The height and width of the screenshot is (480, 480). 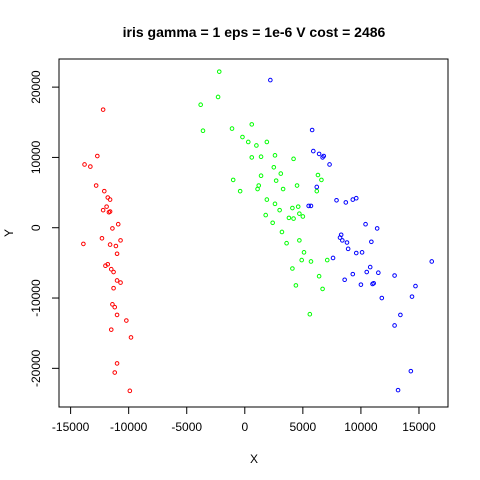 What do you see at coordinates (36, 87) in the screenshot?
I see `y-tick-label: 20000` at bounding box center [36, 87].